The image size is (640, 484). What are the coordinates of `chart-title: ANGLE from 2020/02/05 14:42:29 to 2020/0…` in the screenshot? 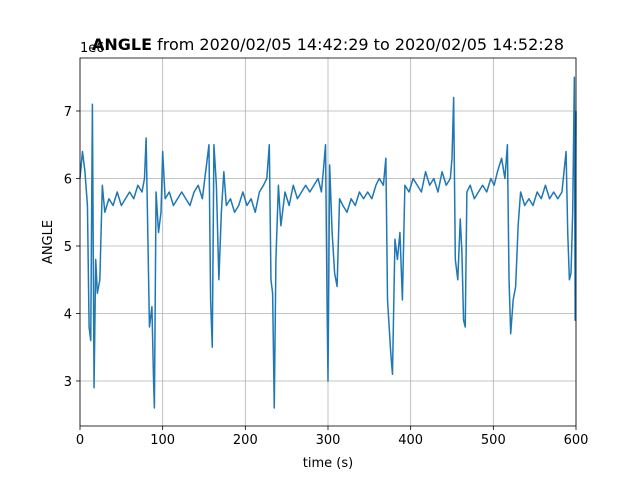 It's located at (328, 44).